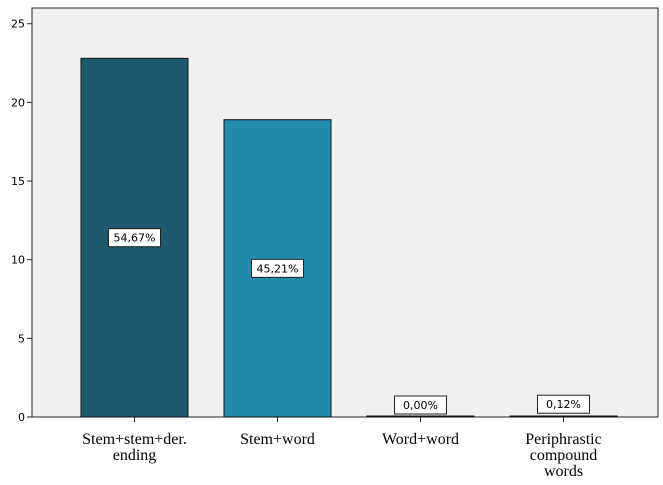 The height and width of the screenshot is (485, 663). I want to click on data-label: 45,21%, so click(278, 268).